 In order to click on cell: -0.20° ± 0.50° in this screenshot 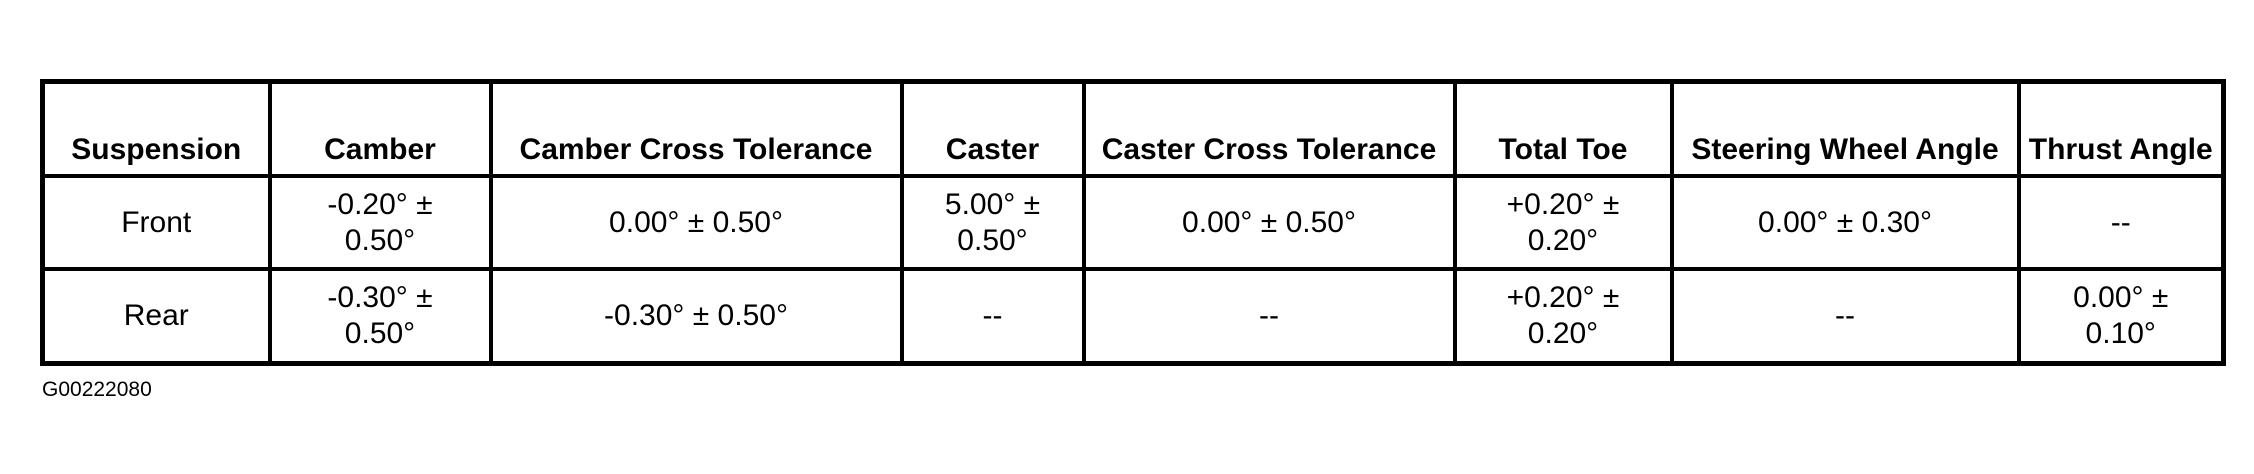, I will do `click(380, 222)`.